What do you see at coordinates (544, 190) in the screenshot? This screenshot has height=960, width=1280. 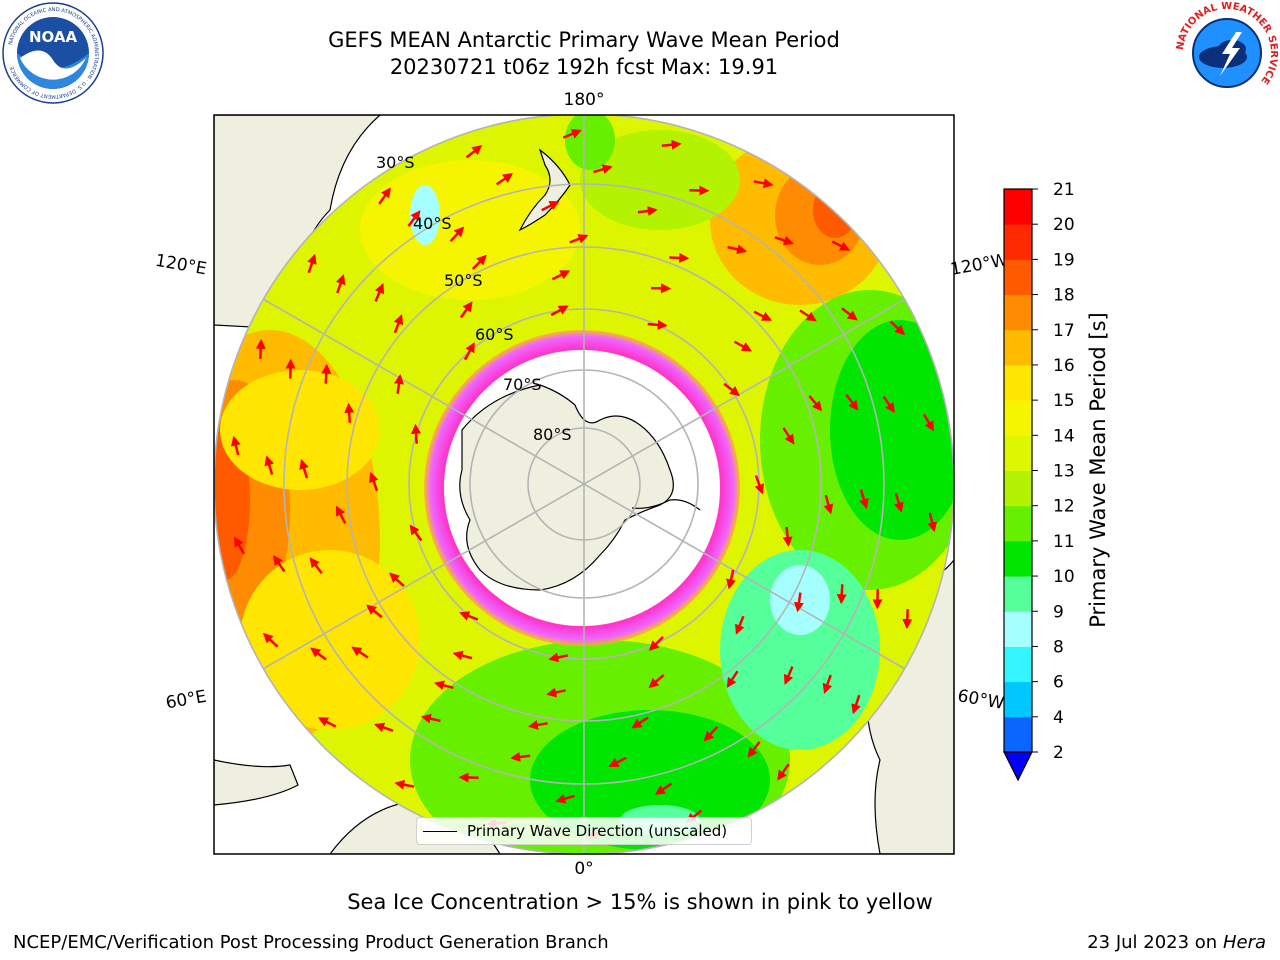 I see `new-zealand-land` at bounding box center [544, 190].